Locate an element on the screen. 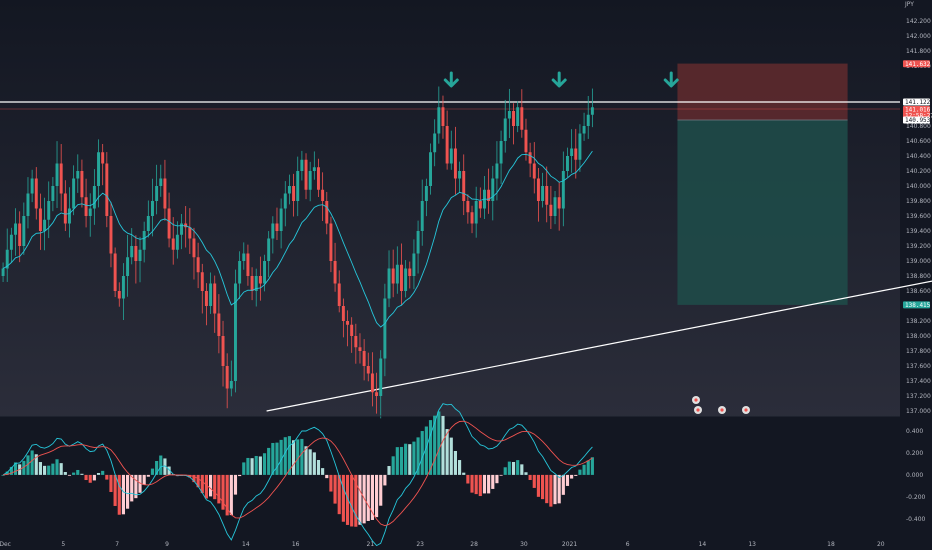  price-tick-label: 140.400 is located at coordinates (918, 156).